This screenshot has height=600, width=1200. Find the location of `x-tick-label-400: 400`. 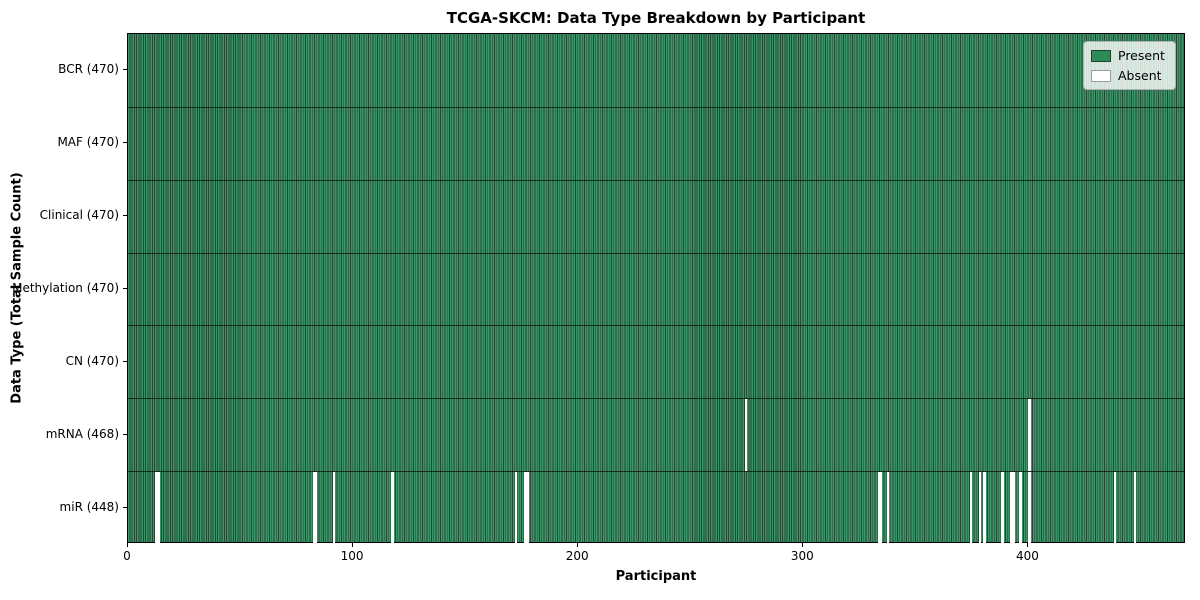

x-tick-label-400: 400 is located at coordinates (1027, 556).